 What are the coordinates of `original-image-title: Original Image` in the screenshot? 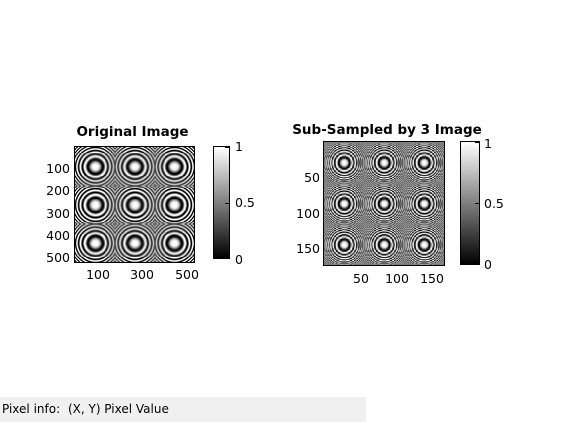 It's located at (132, 132).